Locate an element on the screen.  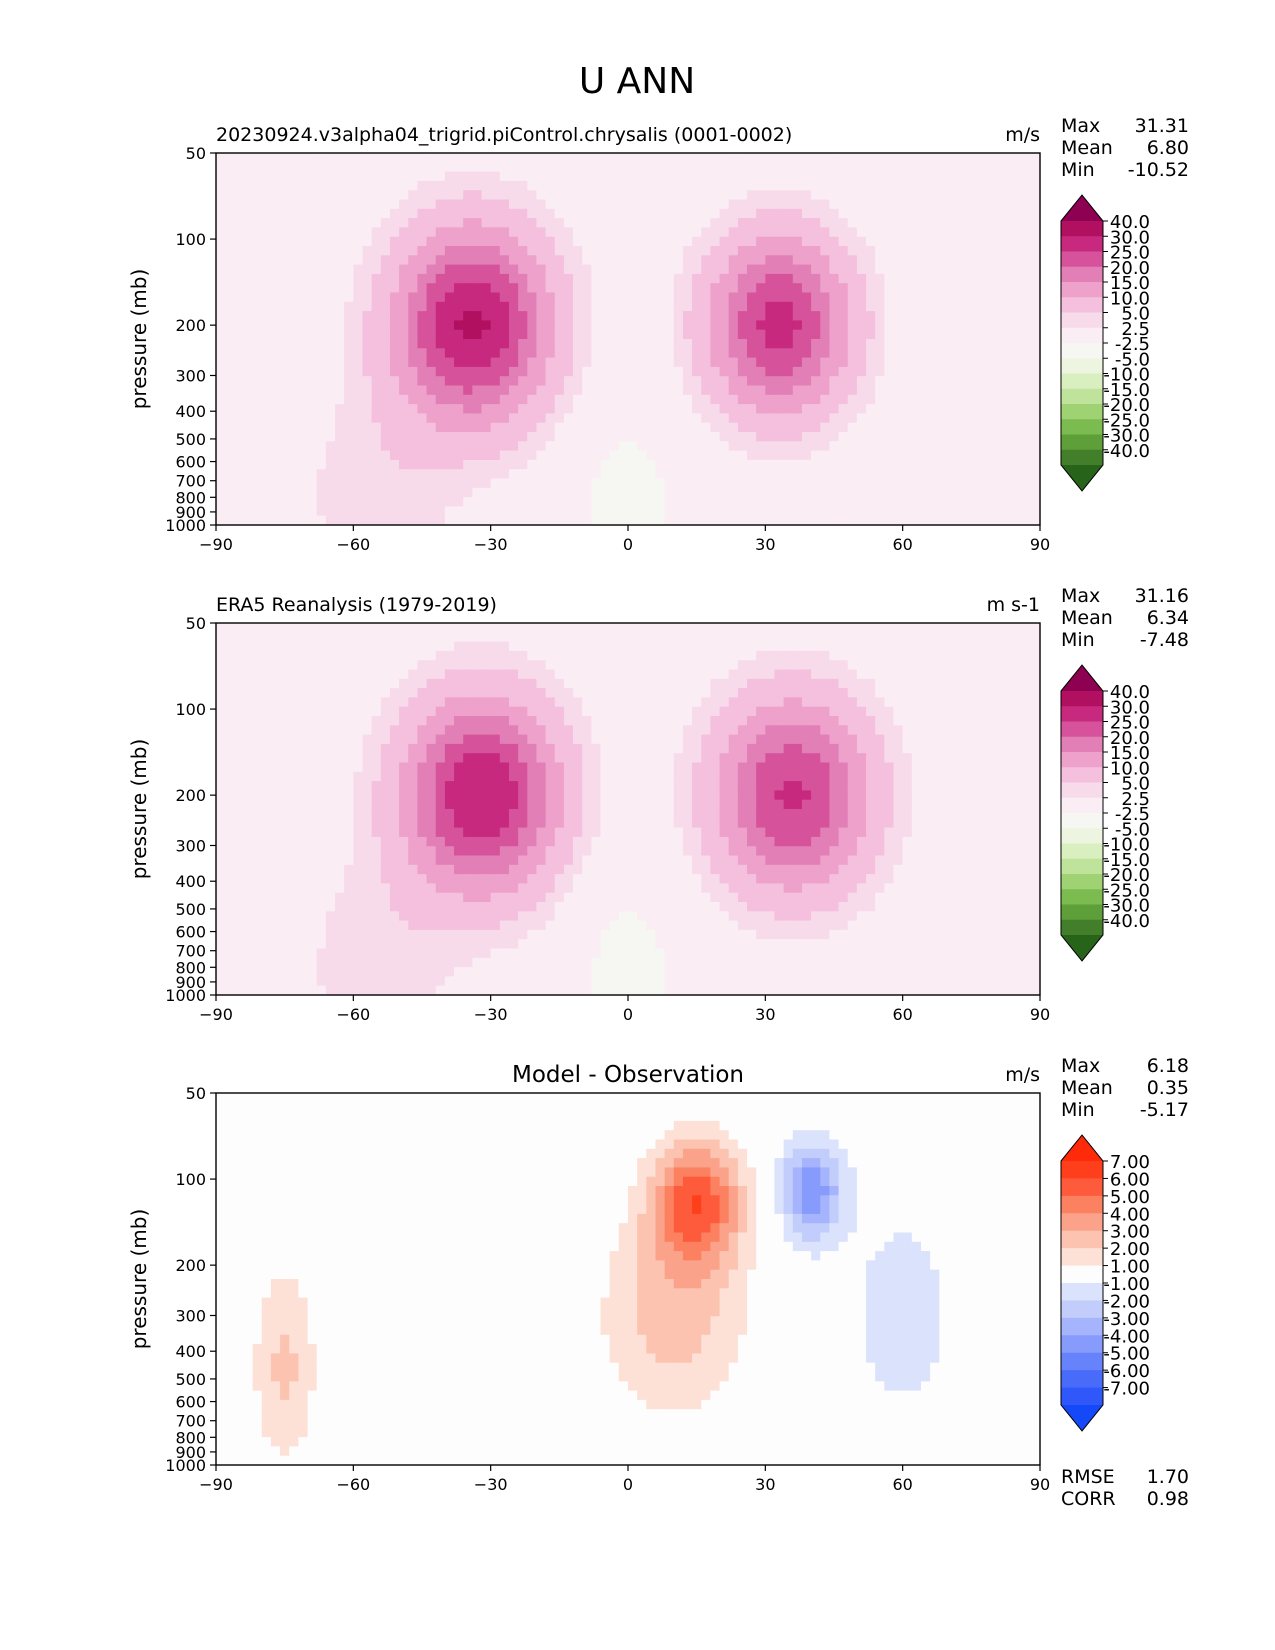
colorbar-label: -30.0 is located at coordinates (1126, 436).